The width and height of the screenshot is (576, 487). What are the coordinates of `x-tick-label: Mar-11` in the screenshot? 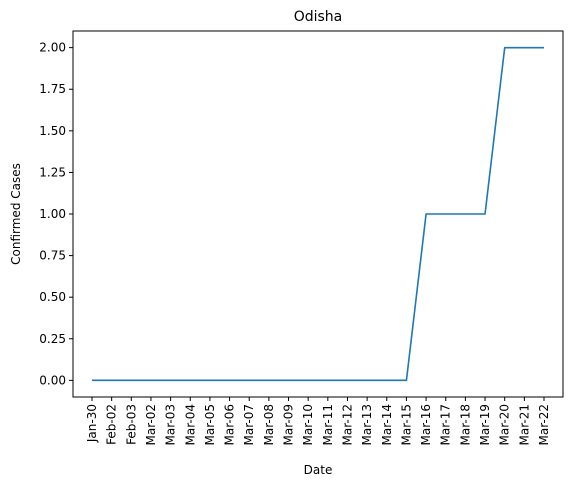 It's located at (328, 424).